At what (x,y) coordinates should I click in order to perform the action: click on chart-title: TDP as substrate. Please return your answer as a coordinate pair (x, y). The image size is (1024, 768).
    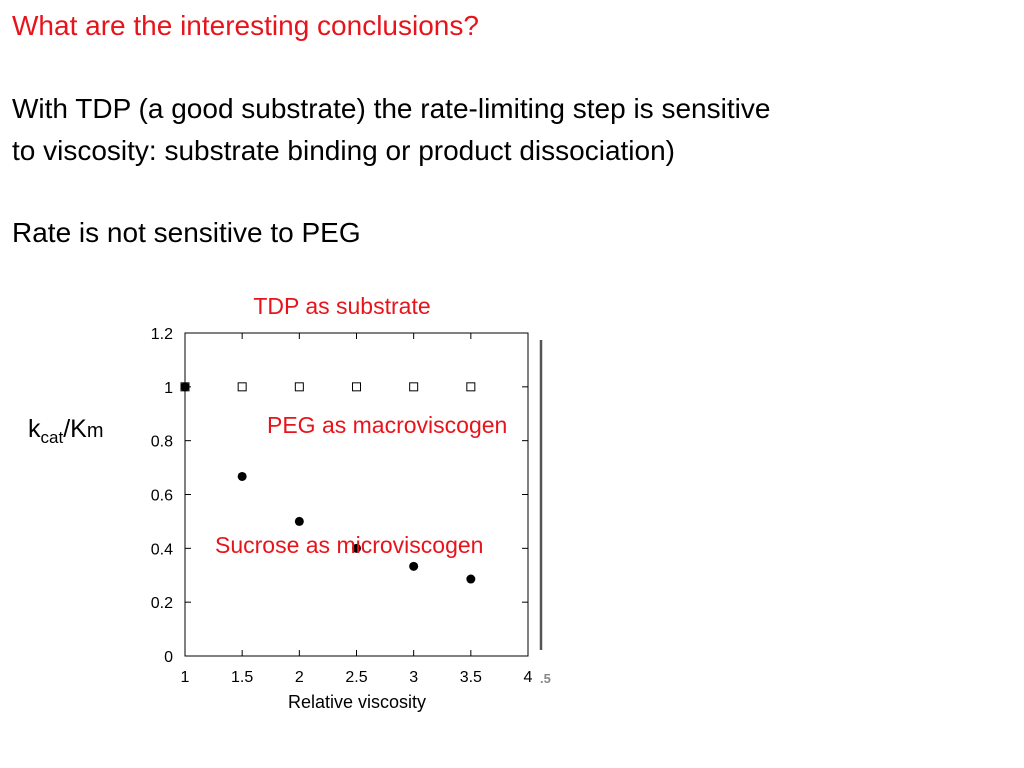
    Looking at the image, I should click on (341, 306).